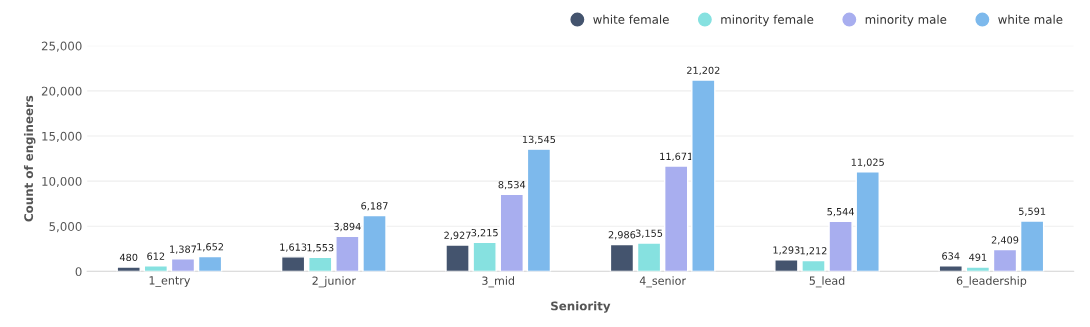  I want to click on data-label: 1,212, so click(813, 251).